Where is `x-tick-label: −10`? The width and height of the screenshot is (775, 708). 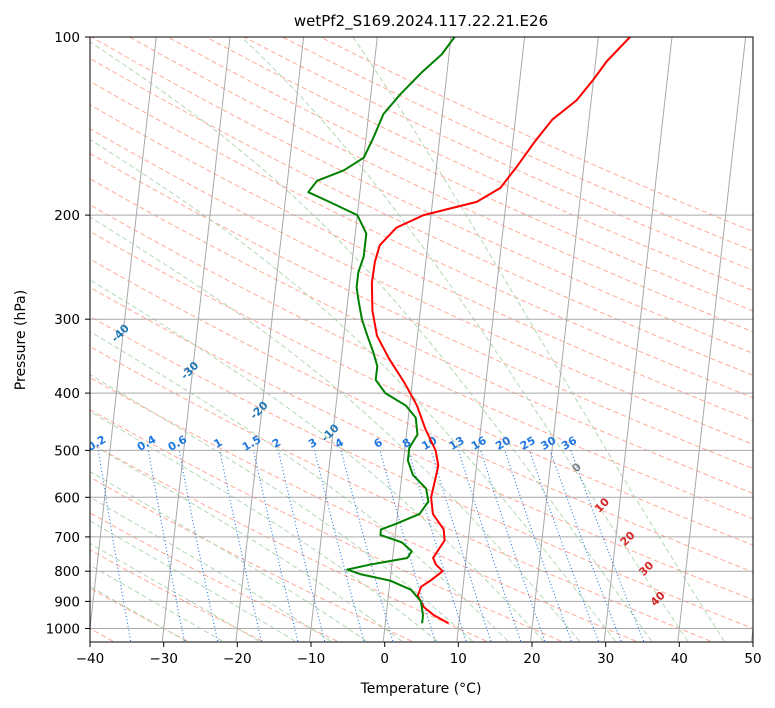 x-tick-label: −10 is located at coordinates (311, 659).